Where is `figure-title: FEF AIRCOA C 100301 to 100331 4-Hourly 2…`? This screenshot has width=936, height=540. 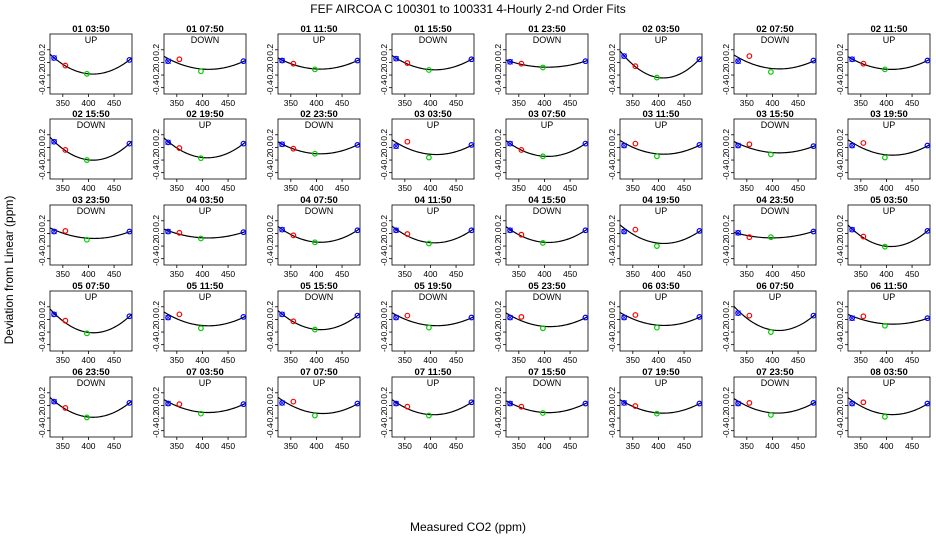
figure-title: FEF AIRCOA C 100301 to 100331 4-Hourly 2… is located at coordinates (467, 9).